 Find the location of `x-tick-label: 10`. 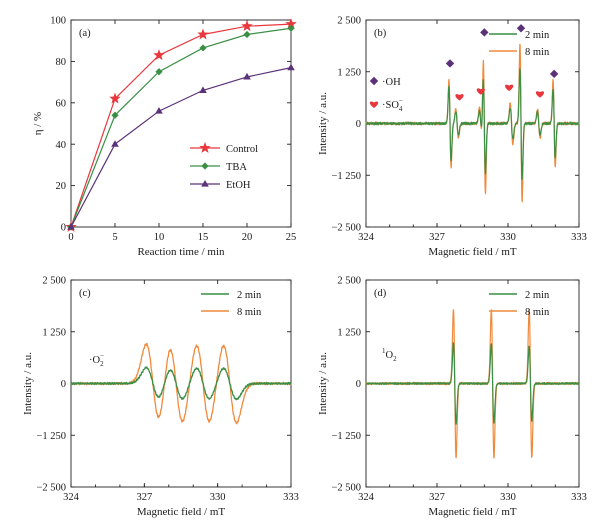

x-tick-label: 10 is located at coordinates (159, 237).